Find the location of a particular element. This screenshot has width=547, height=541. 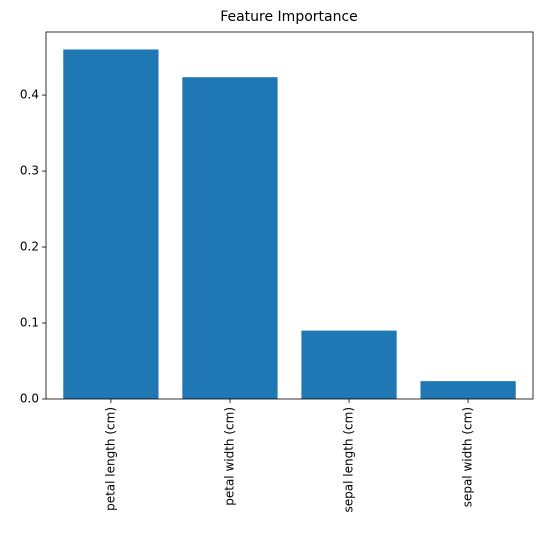

chart-title: Feature Importance is located at coordinates (289, 17).